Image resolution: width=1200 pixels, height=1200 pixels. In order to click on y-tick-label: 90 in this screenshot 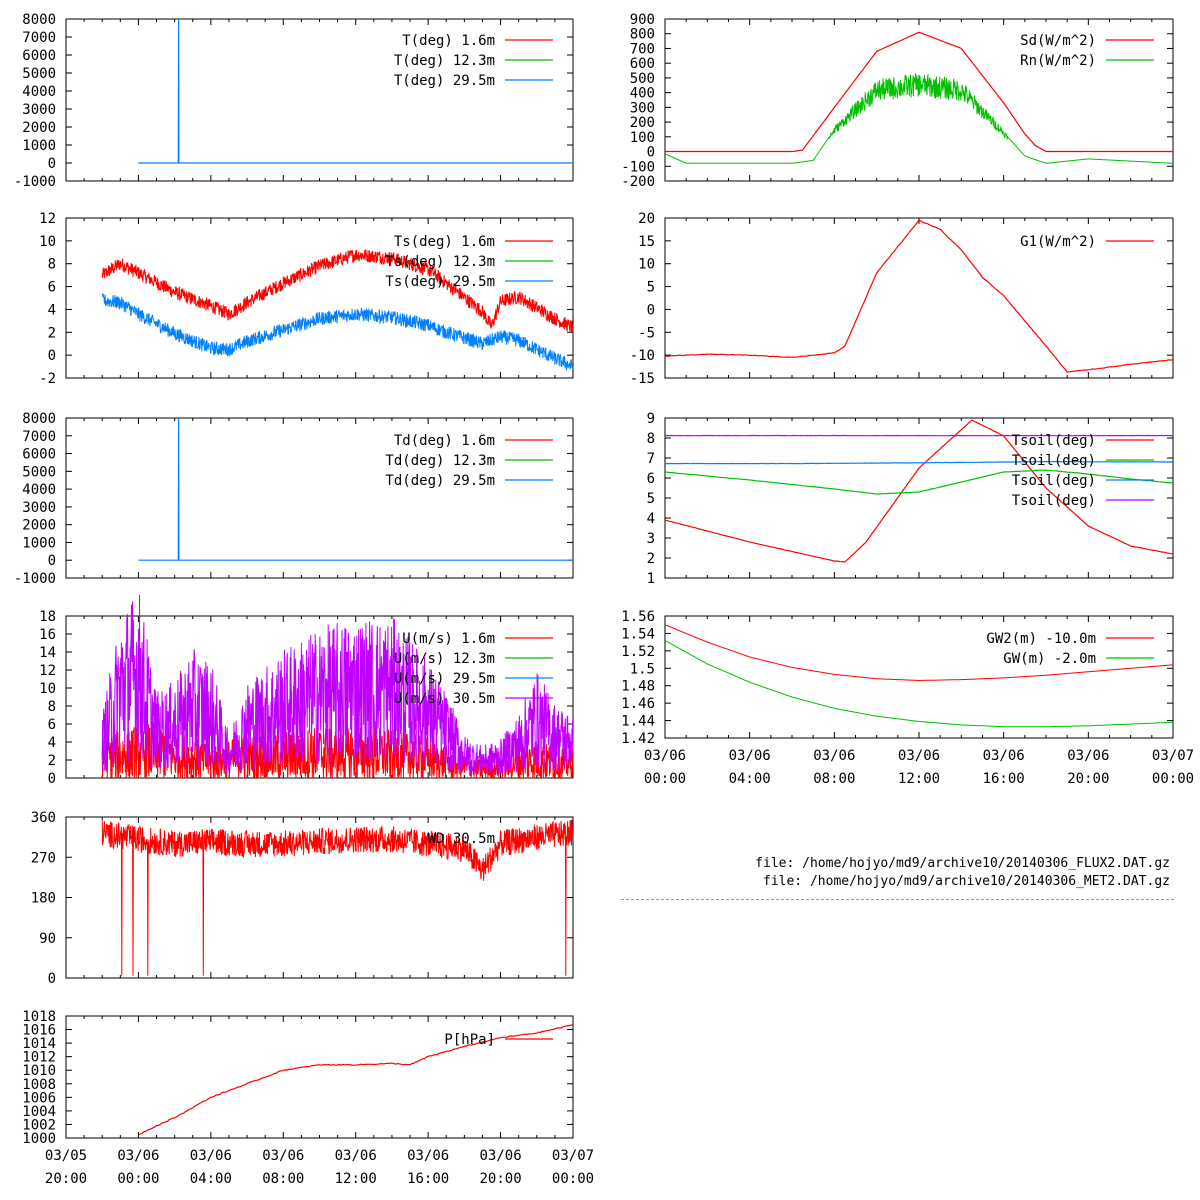, I will do `click(47, 939)`.